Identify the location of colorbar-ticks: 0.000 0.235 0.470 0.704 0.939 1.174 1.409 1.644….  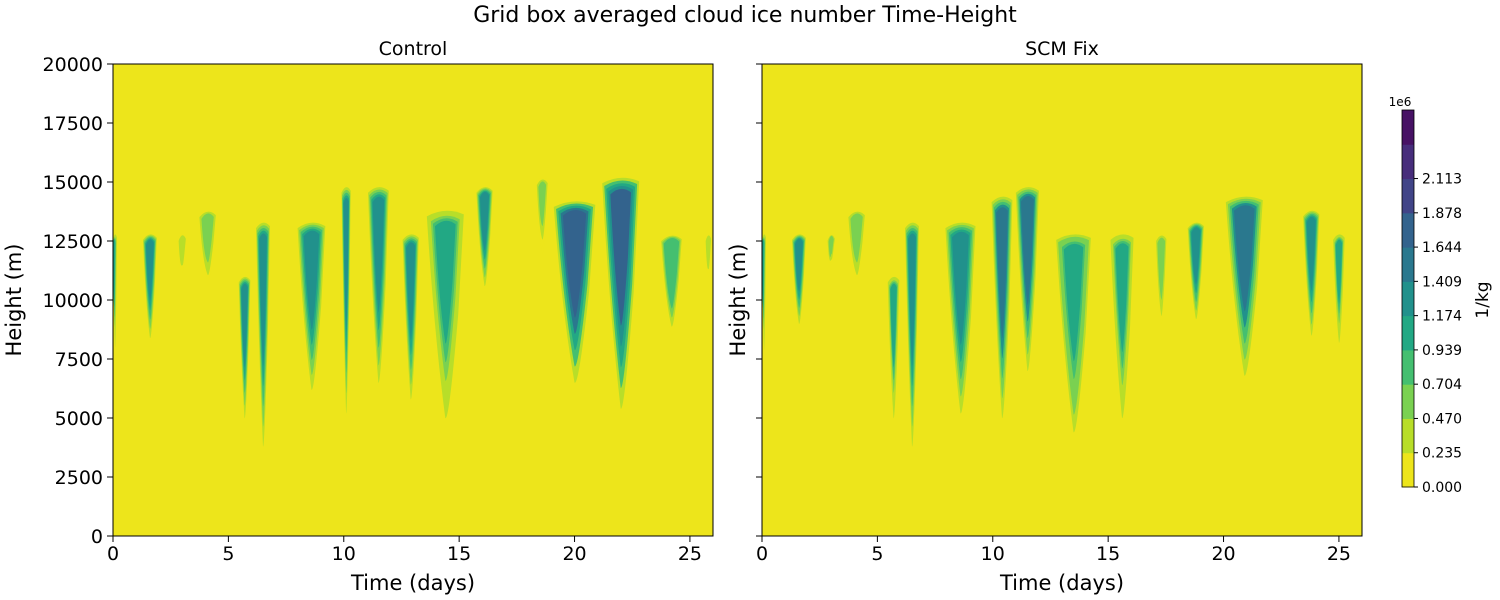
(1438, 334).